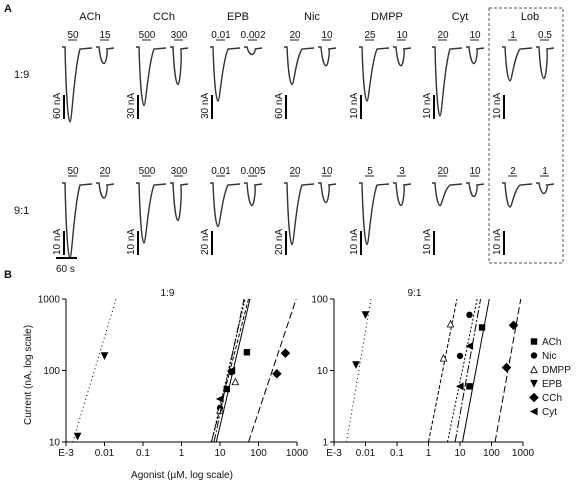  I want to click on dose-label: 15, so click(105, 35).